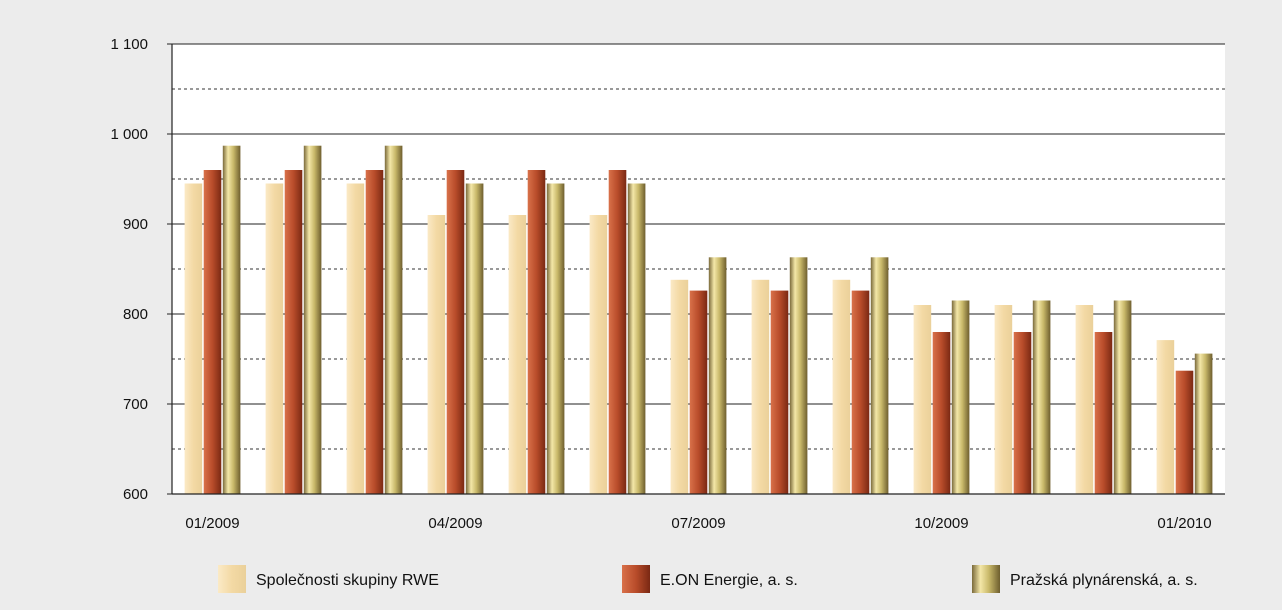  What do you see at coordinates (231, 319) in the screenshot?
I see `bar-pp-01-2009` at bounding box center [231, 319].